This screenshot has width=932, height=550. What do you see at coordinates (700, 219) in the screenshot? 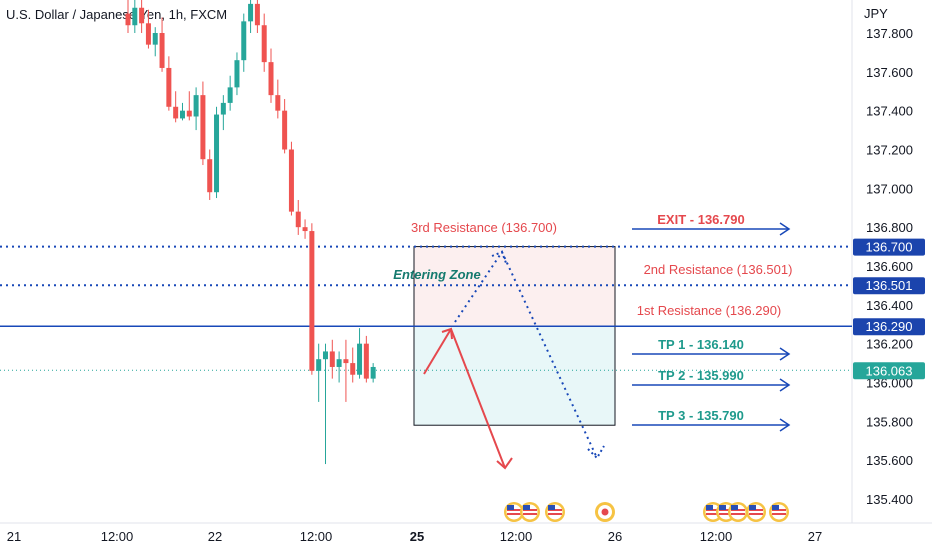
I see `exit-label: EXIT - 136.790` at bounding box center [700, 219].